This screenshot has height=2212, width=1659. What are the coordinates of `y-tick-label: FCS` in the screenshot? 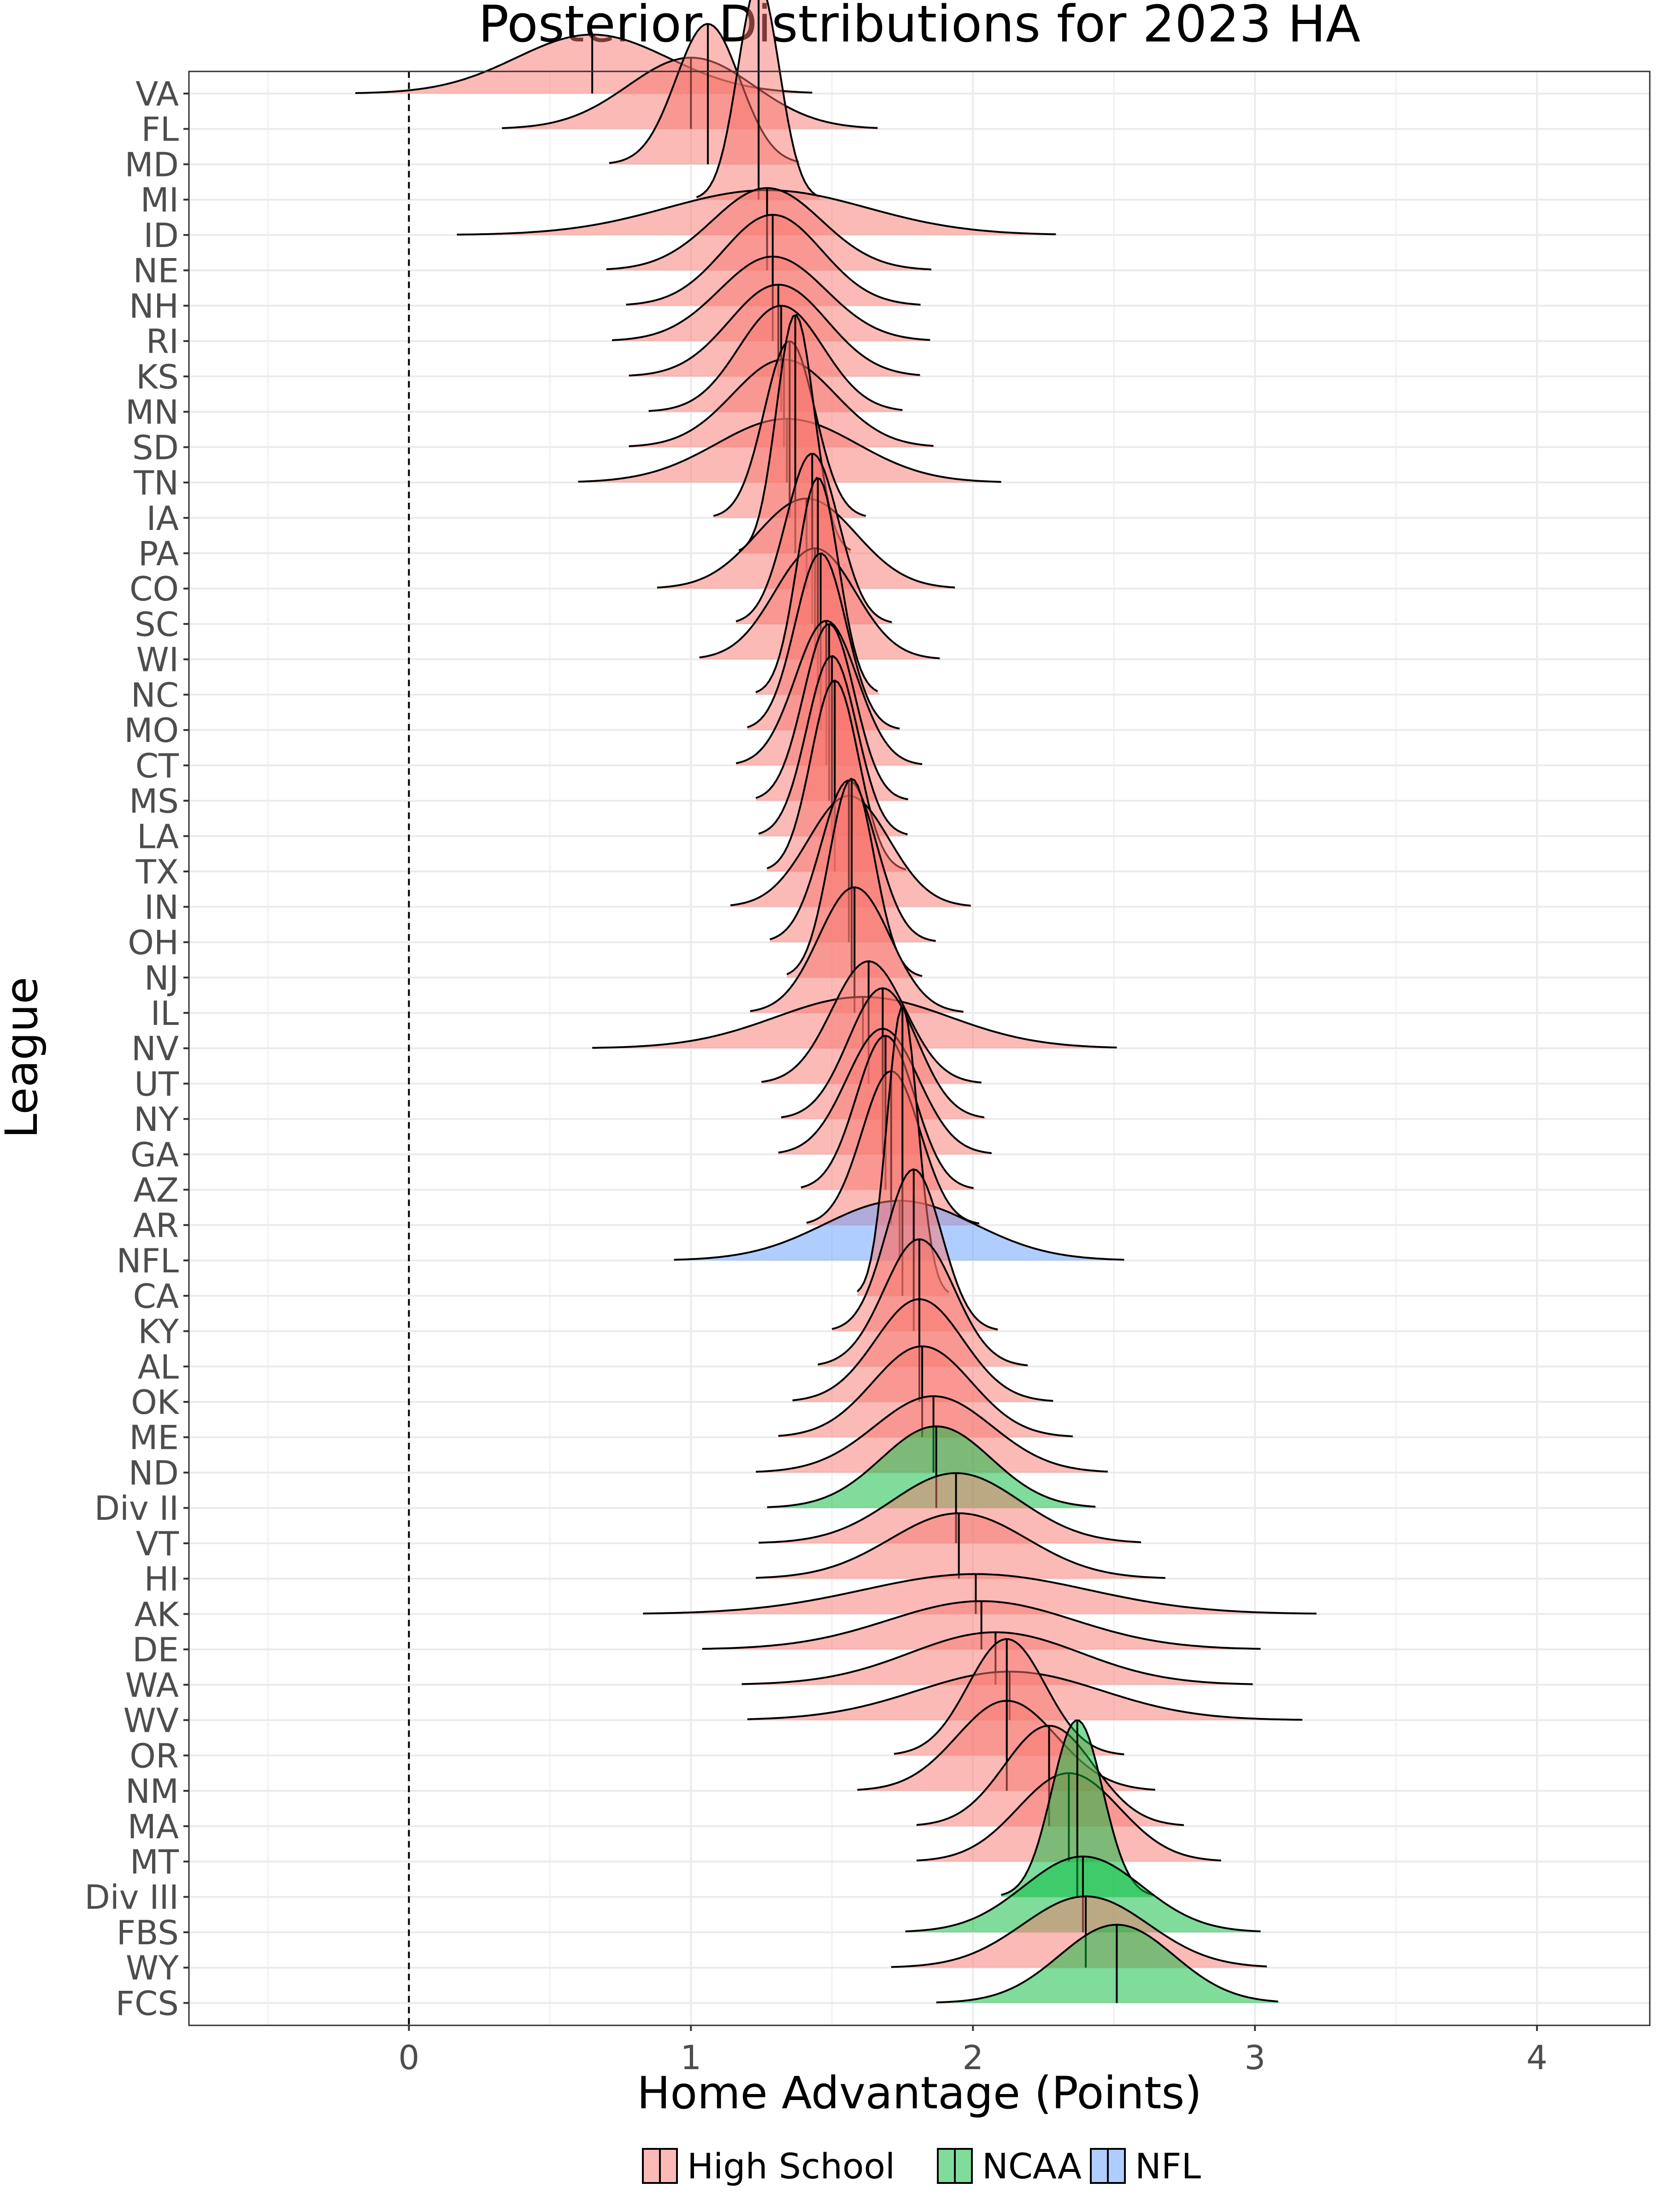 It's located at (147, 2003).